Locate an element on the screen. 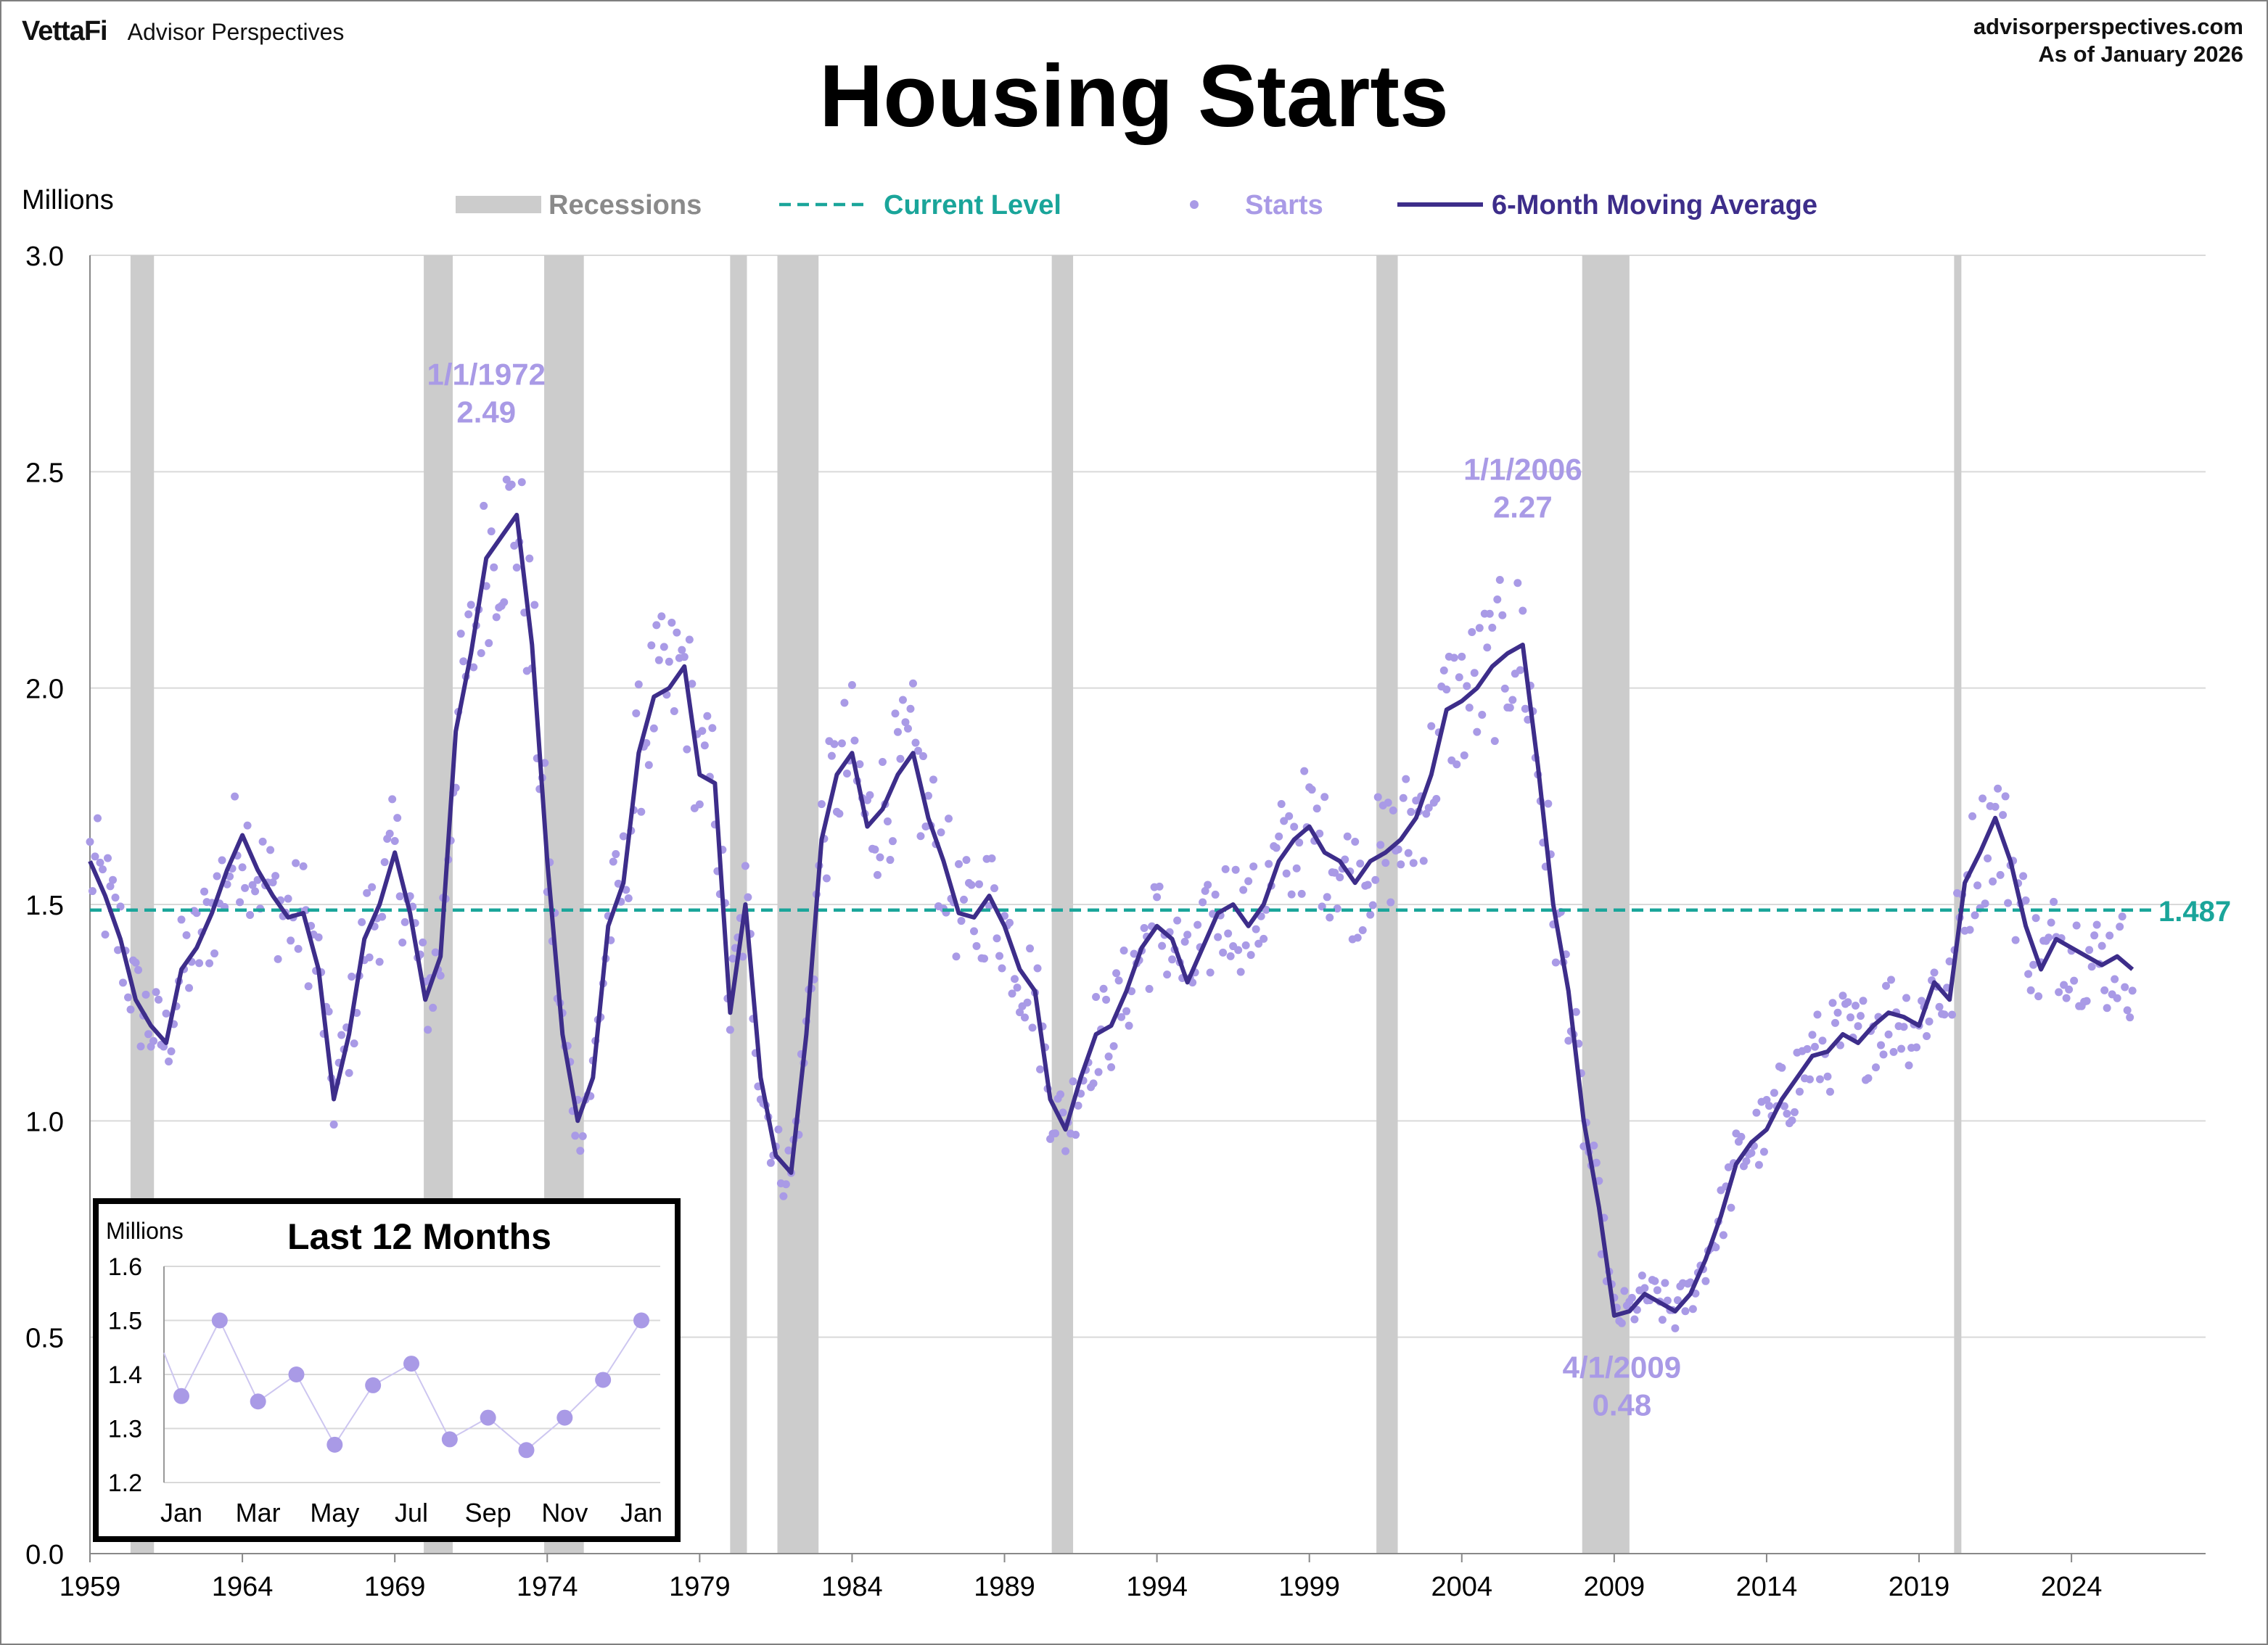 The height and width of the screenshot is (1645, 2268). inset-x-tick-label: Sep is located at coordinates (488, 1513).